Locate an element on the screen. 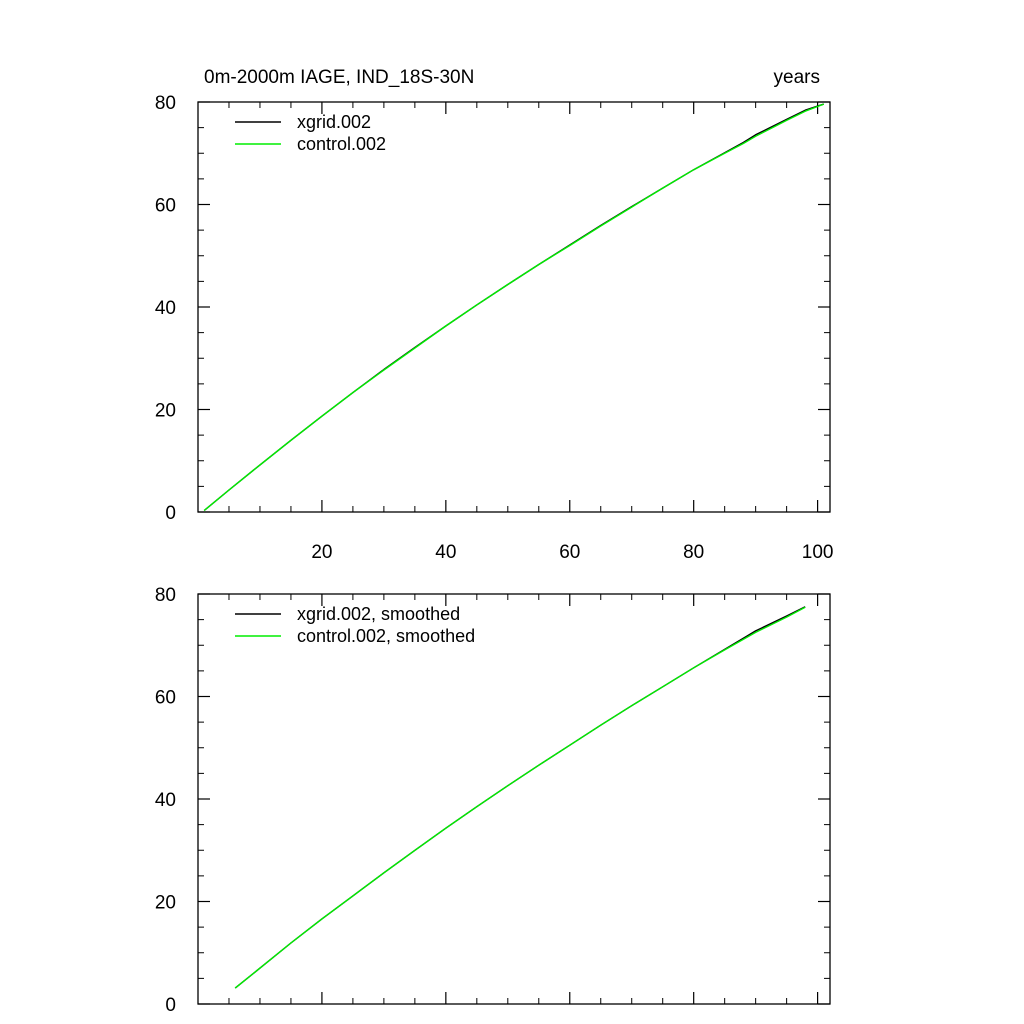 Image resolution: width=1024 pixels, height=1024 pixels. x-tick-label: 80 is located at coordinates (693, 552).